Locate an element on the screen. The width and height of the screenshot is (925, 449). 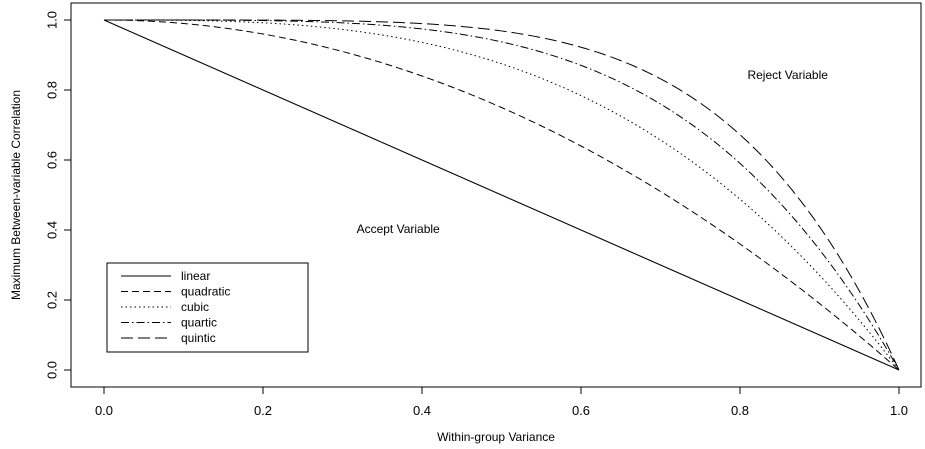
legend-label-linear: linear is located at coordinates (195, 276).